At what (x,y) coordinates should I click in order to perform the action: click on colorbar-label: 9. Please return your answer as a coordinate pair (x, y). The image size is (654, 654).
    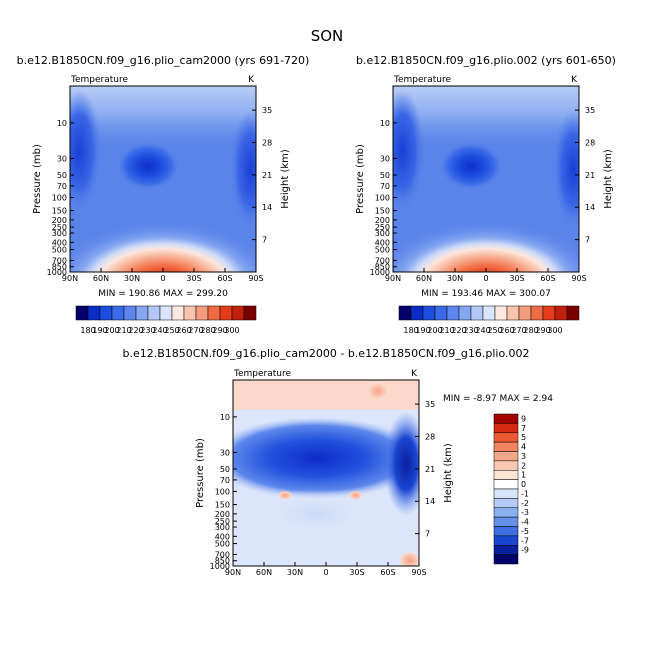
    Looking at the image, I should click on (523, 418).